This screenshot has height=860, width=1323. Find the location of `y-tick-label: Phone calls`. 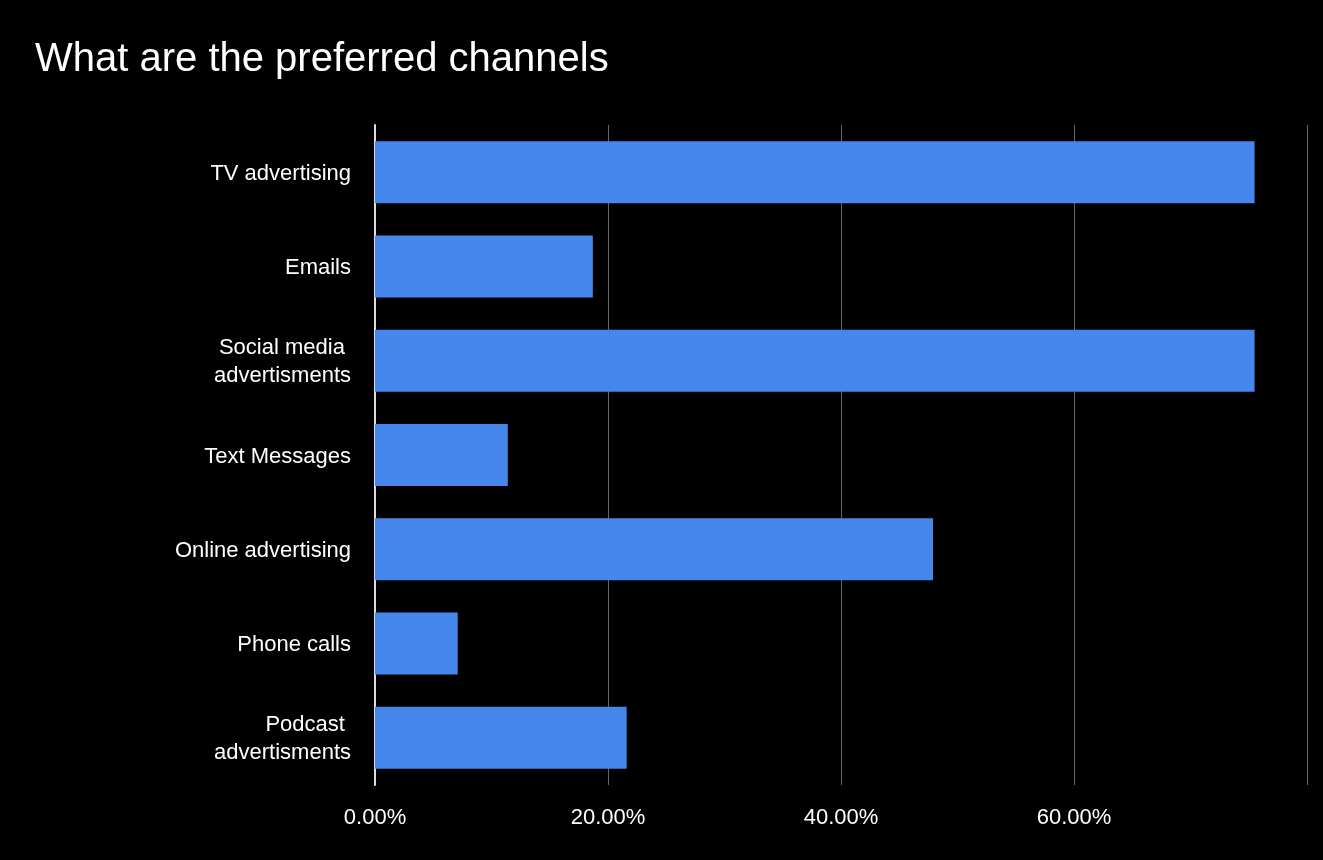

y-tick-label: Phone calls is located at coordinates (294, 644).